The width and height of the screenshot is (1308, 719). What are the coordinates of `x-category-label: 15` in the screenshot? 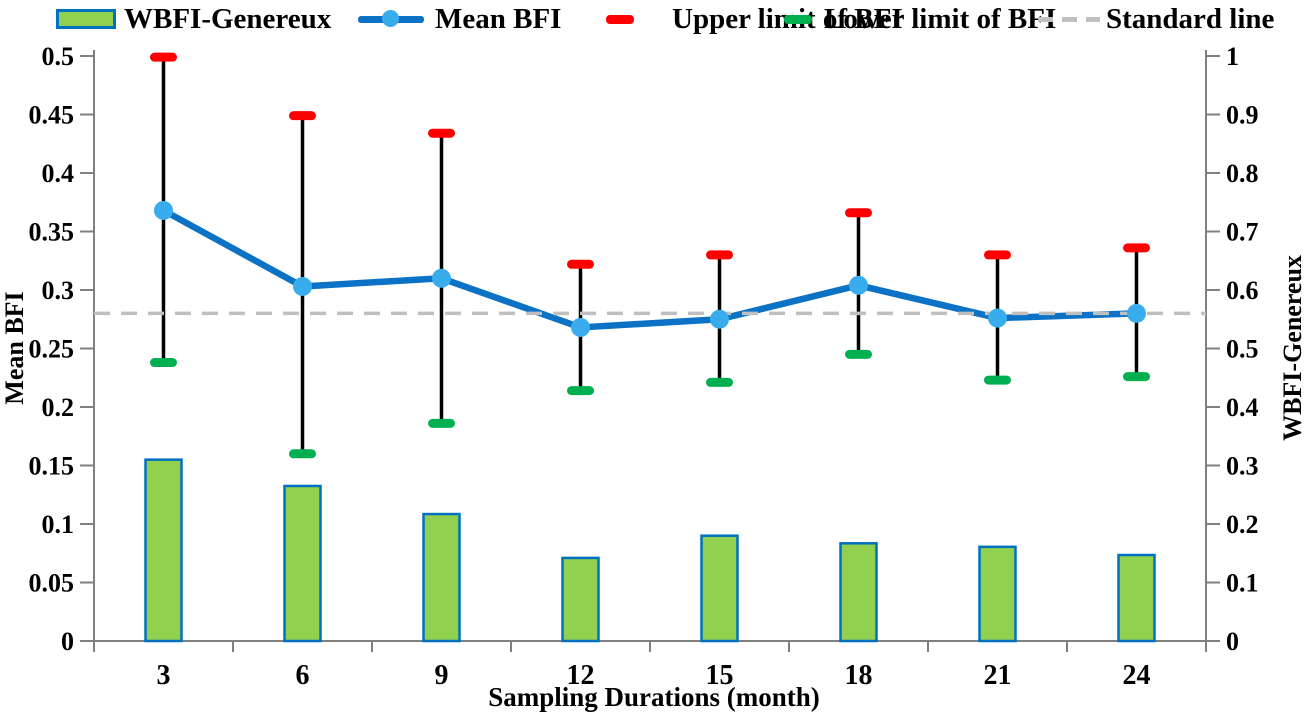 It's located at (720, 675).